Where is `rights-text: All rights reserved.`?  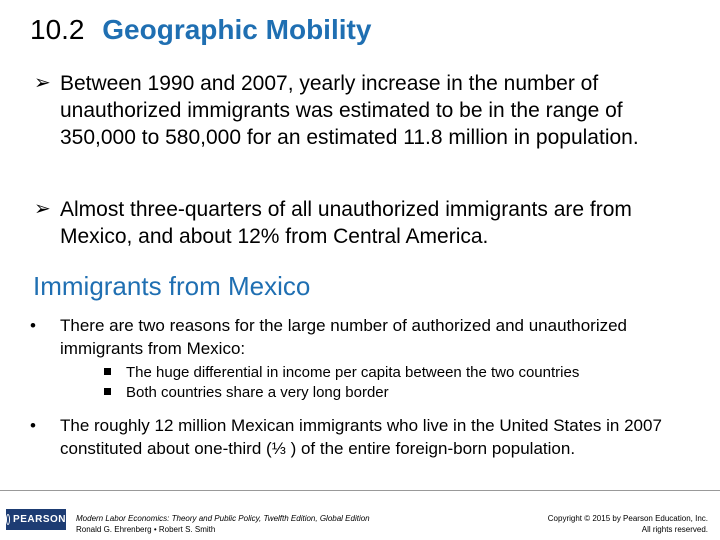 rights-text: All rights reserved. is located at coordinates (674, 529).